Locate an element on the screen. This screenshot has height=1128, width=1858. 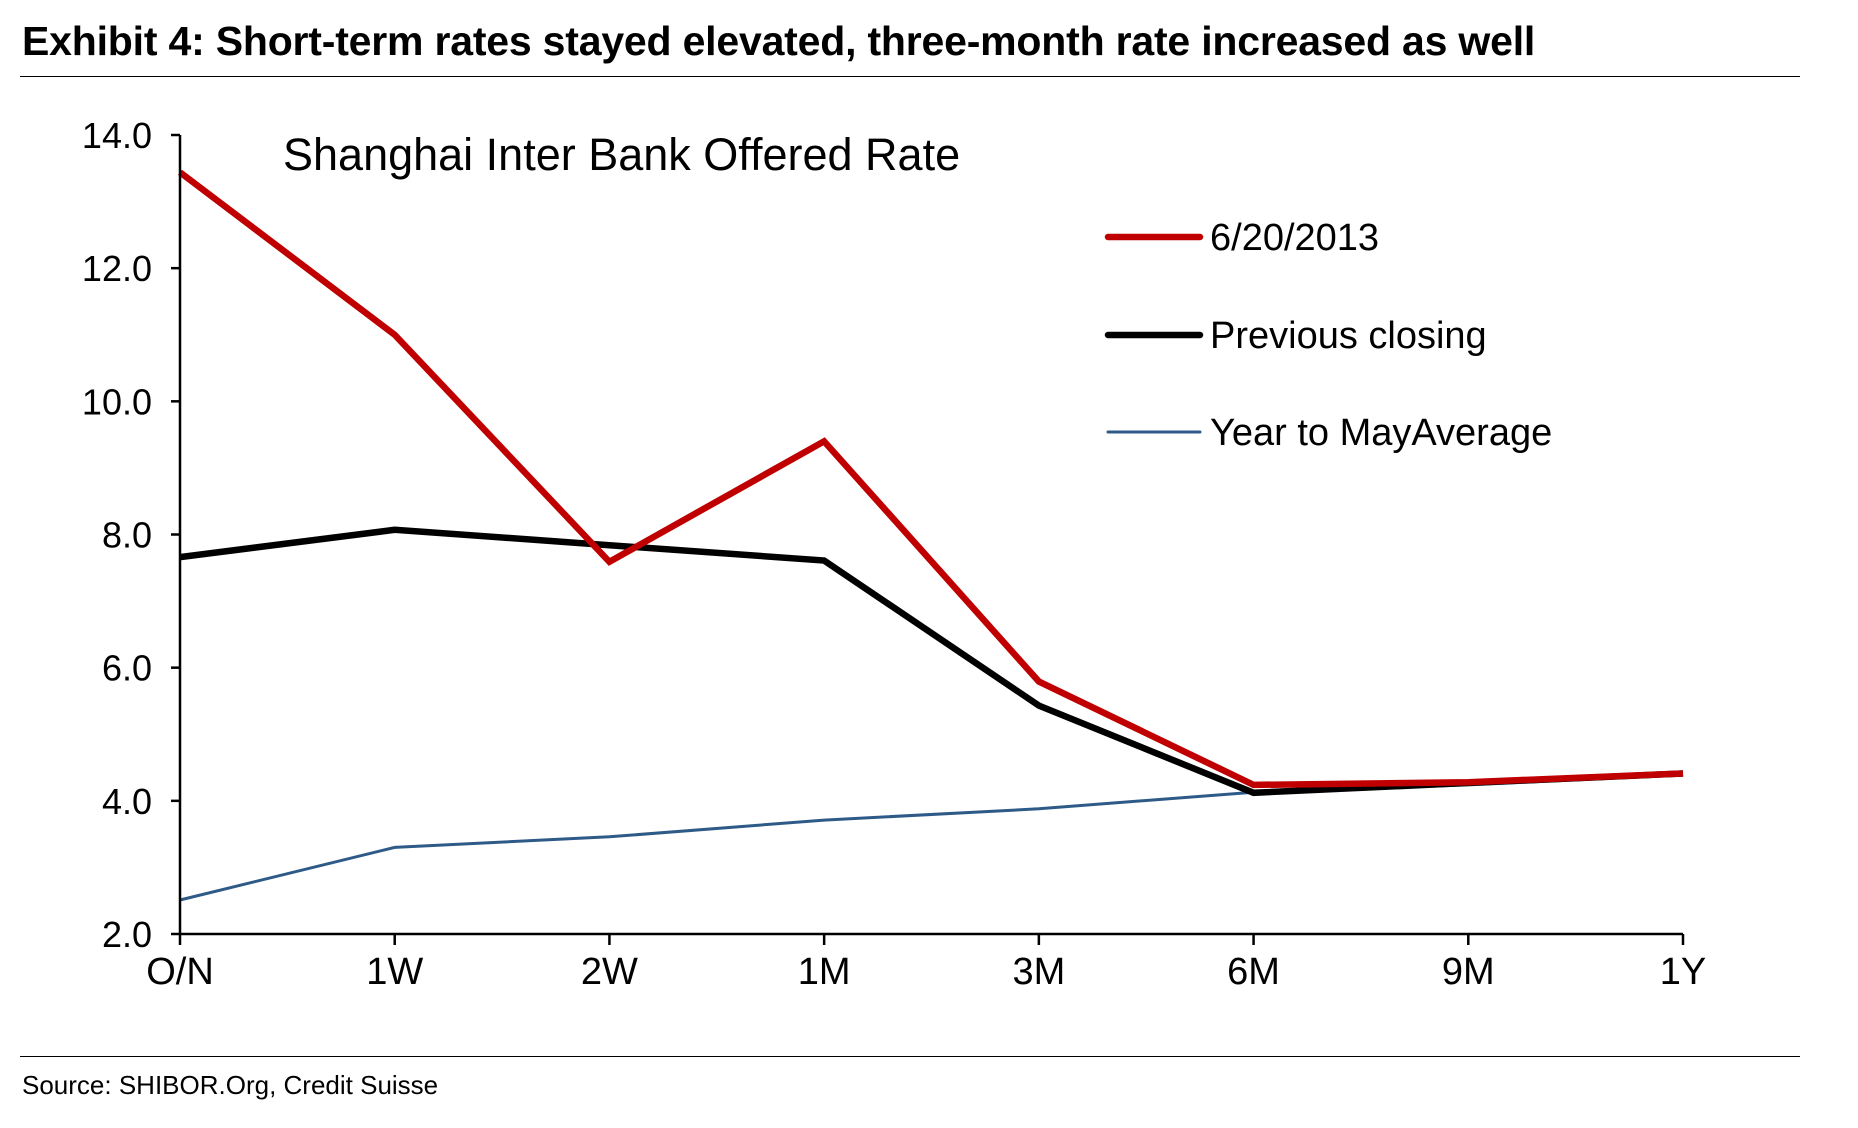
y-tick-label: 14.0 is located at coordinates (117, 135).